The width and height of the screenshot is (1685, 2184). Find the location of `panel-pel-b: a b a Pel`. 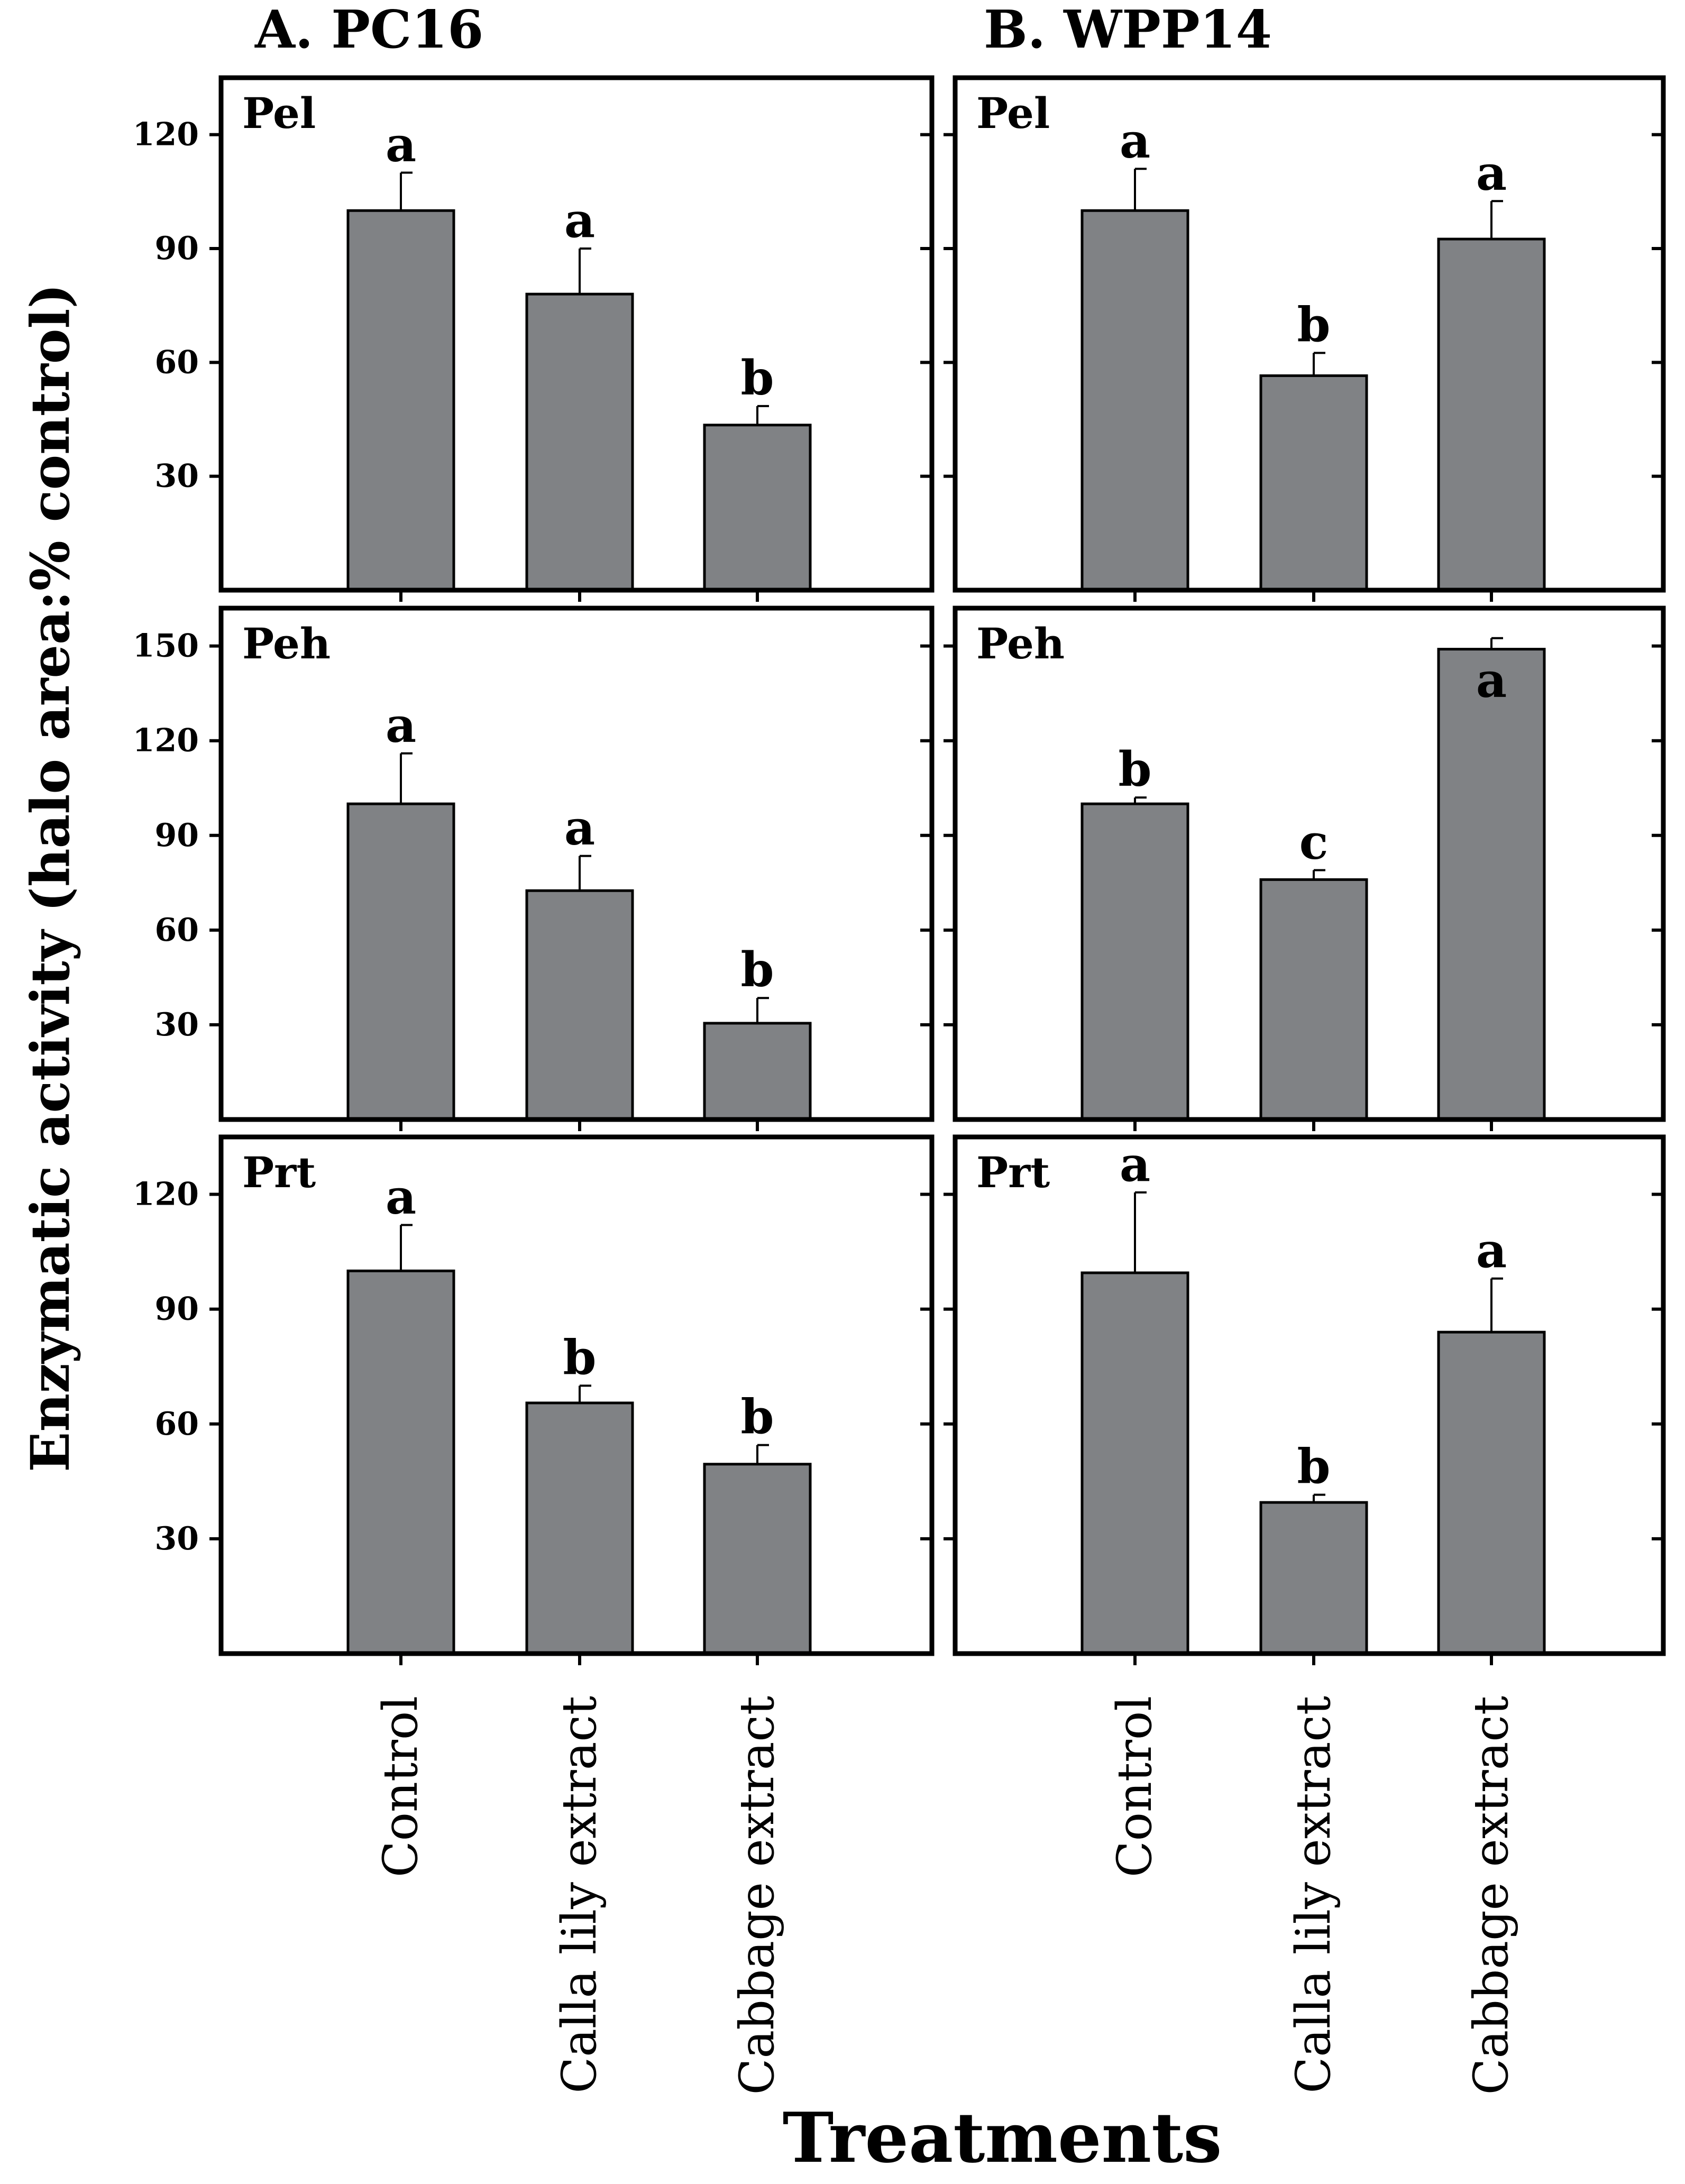

panel-pel-b: a b a Pel is located at coordinates (1305, 338).